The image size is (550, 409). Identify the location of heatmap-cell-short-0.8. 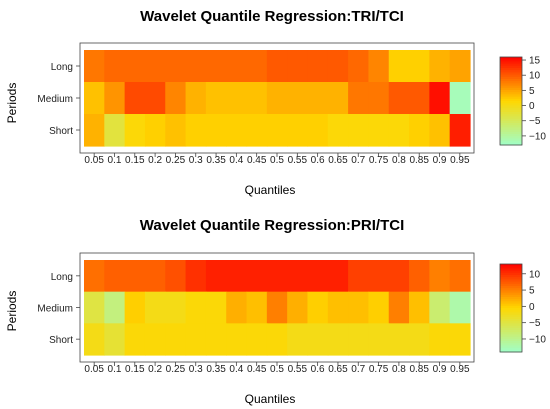
(399, 130).